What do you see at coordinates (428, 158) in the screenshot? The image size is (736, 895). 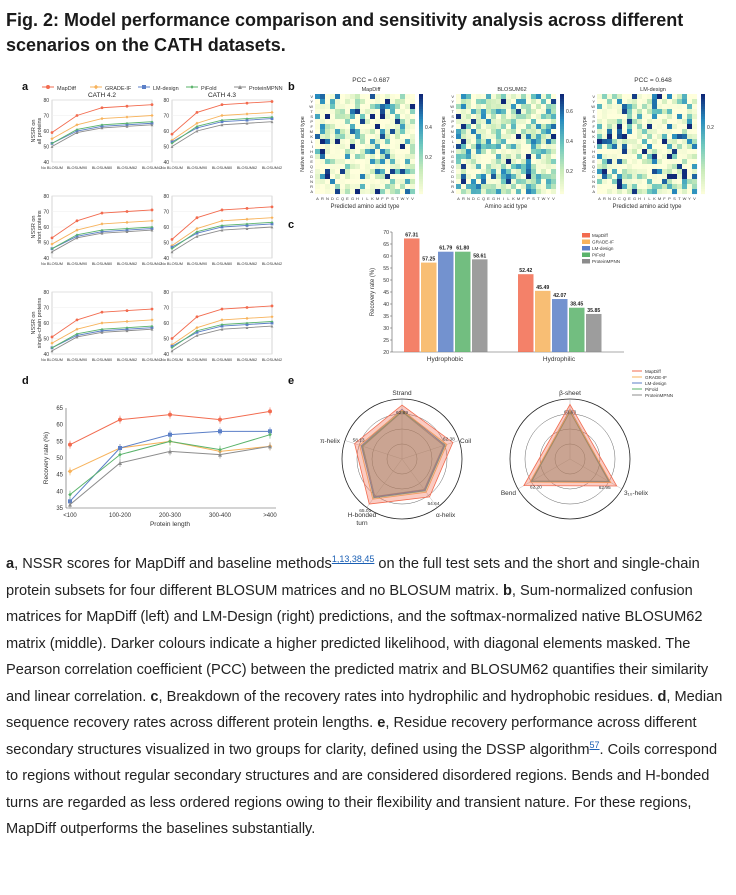 I see `colorbar-tick-label: 0.2` at bounding box center [428, 158].